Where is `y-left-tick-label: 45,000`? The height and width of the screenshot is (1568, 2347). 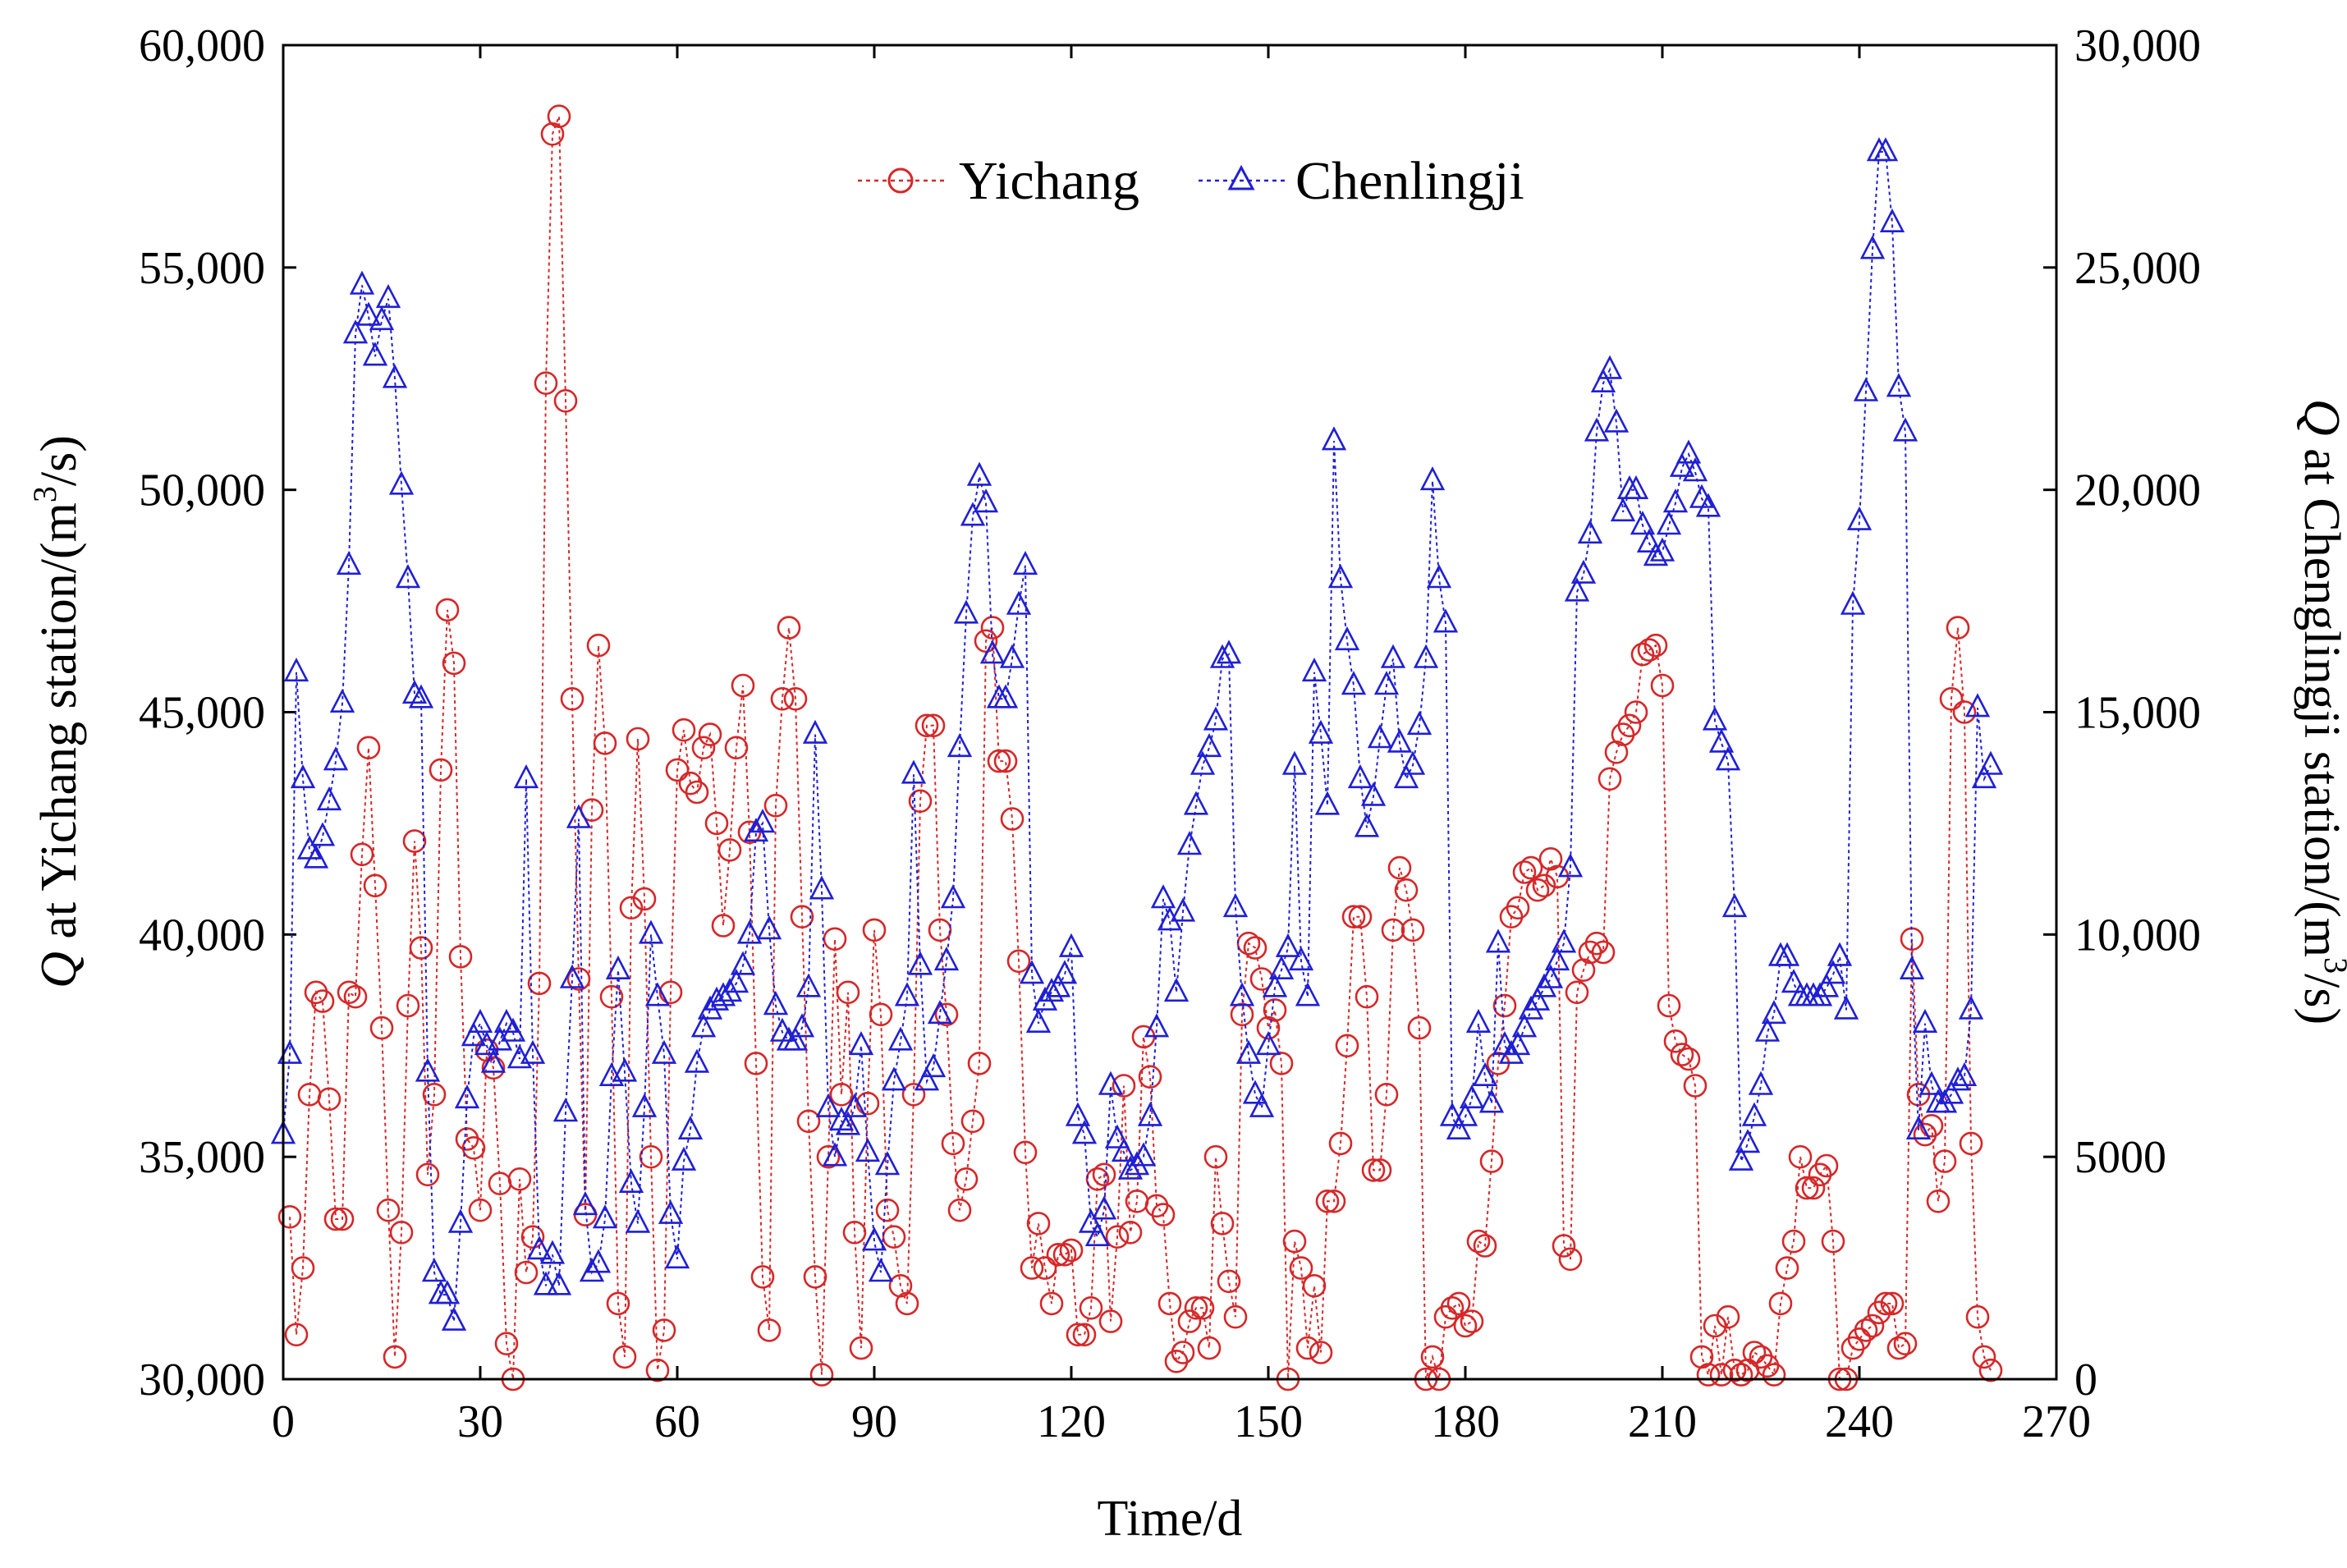 y-left-tick-label: 45,000 is located at coordinates (202, 713).